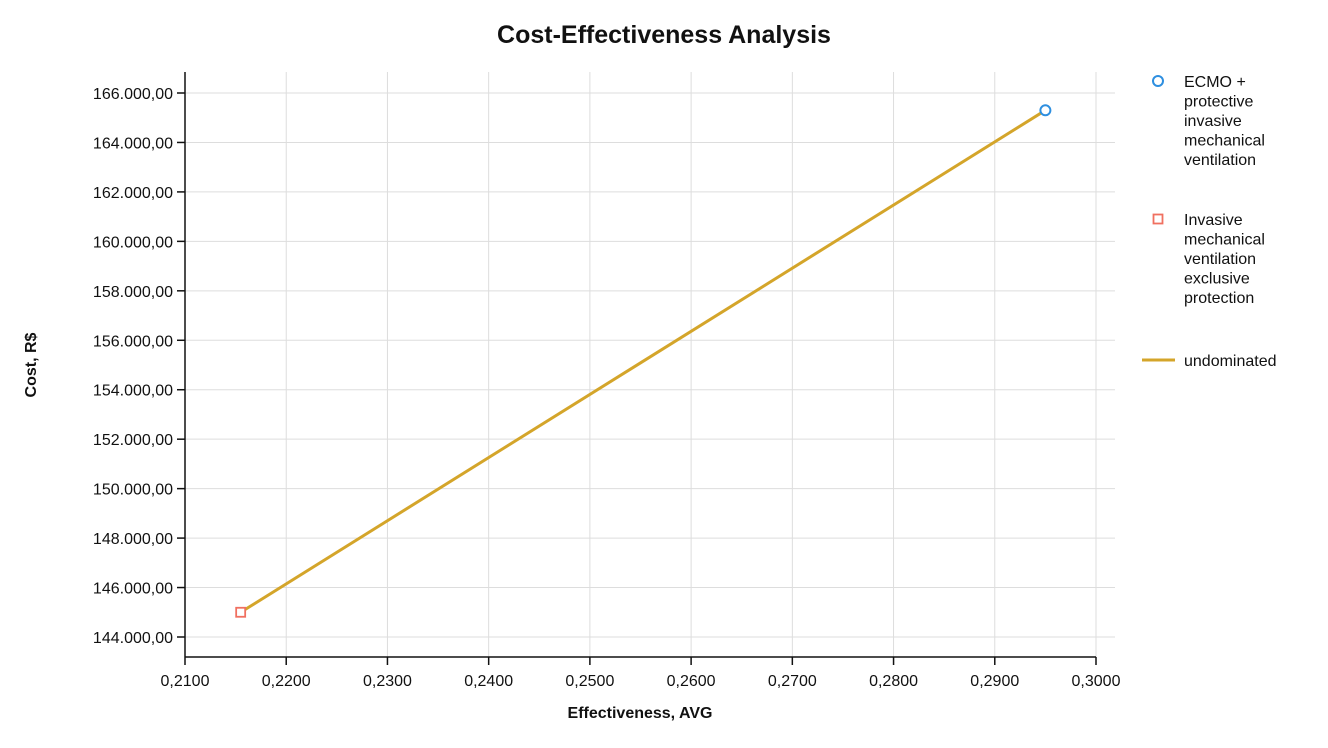 This screenshot has width=1328, height=748. What do you see at coordinates (133, 242) in the screenshot?
I see `y-tick-label: 160.000,00` at bounding box center [133, 242].